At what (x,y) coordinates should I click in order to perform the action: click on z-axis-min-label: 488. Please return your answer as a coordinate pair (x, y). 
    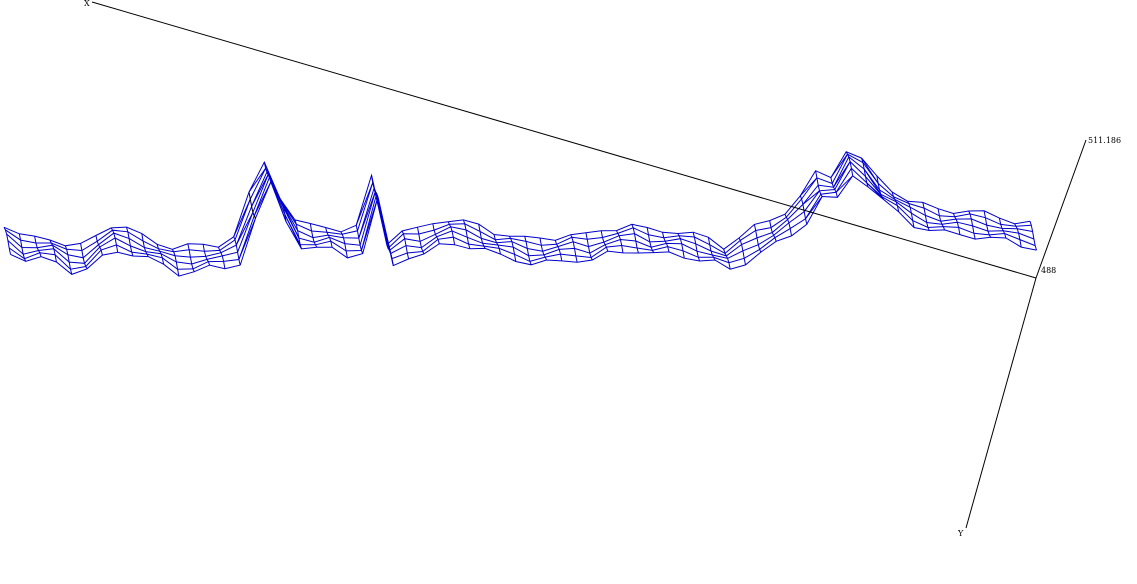
    Looking at the image, I should click on (1048, 270).